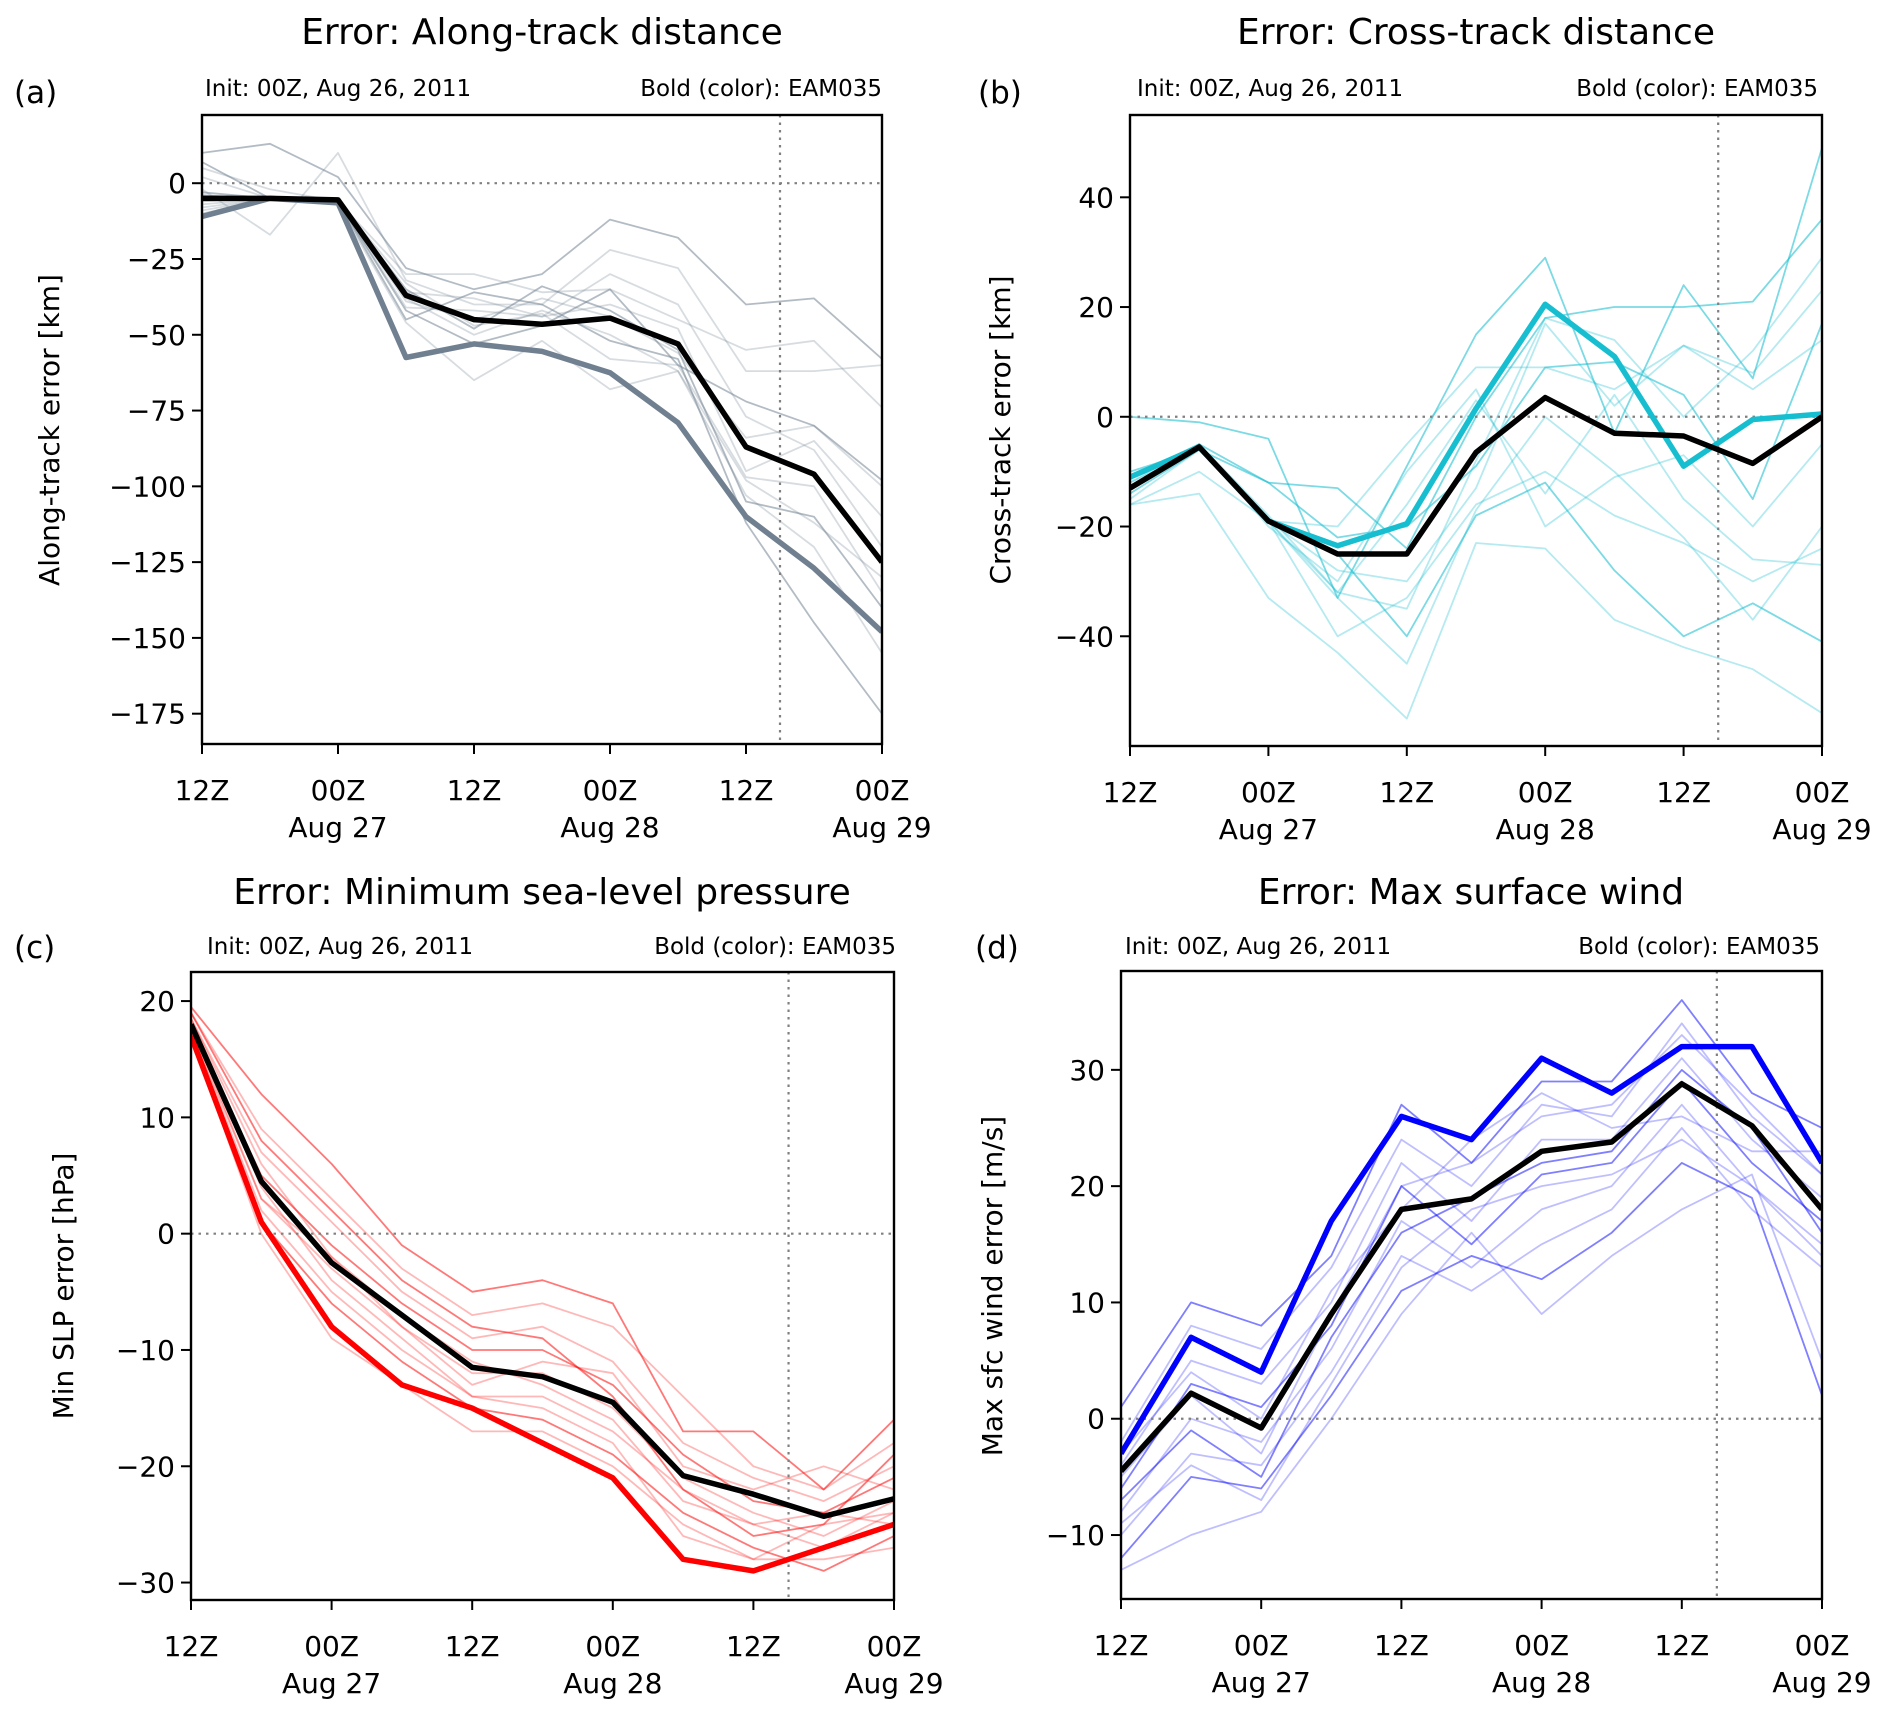 Image resolution: width=1893 pixels, height=1717 pixels. What do you see at coordinates (1268, 829) in the screenshot?
I see `panel-b-xtick-date-label: Aug 27` at bounding box center [1268, 829].